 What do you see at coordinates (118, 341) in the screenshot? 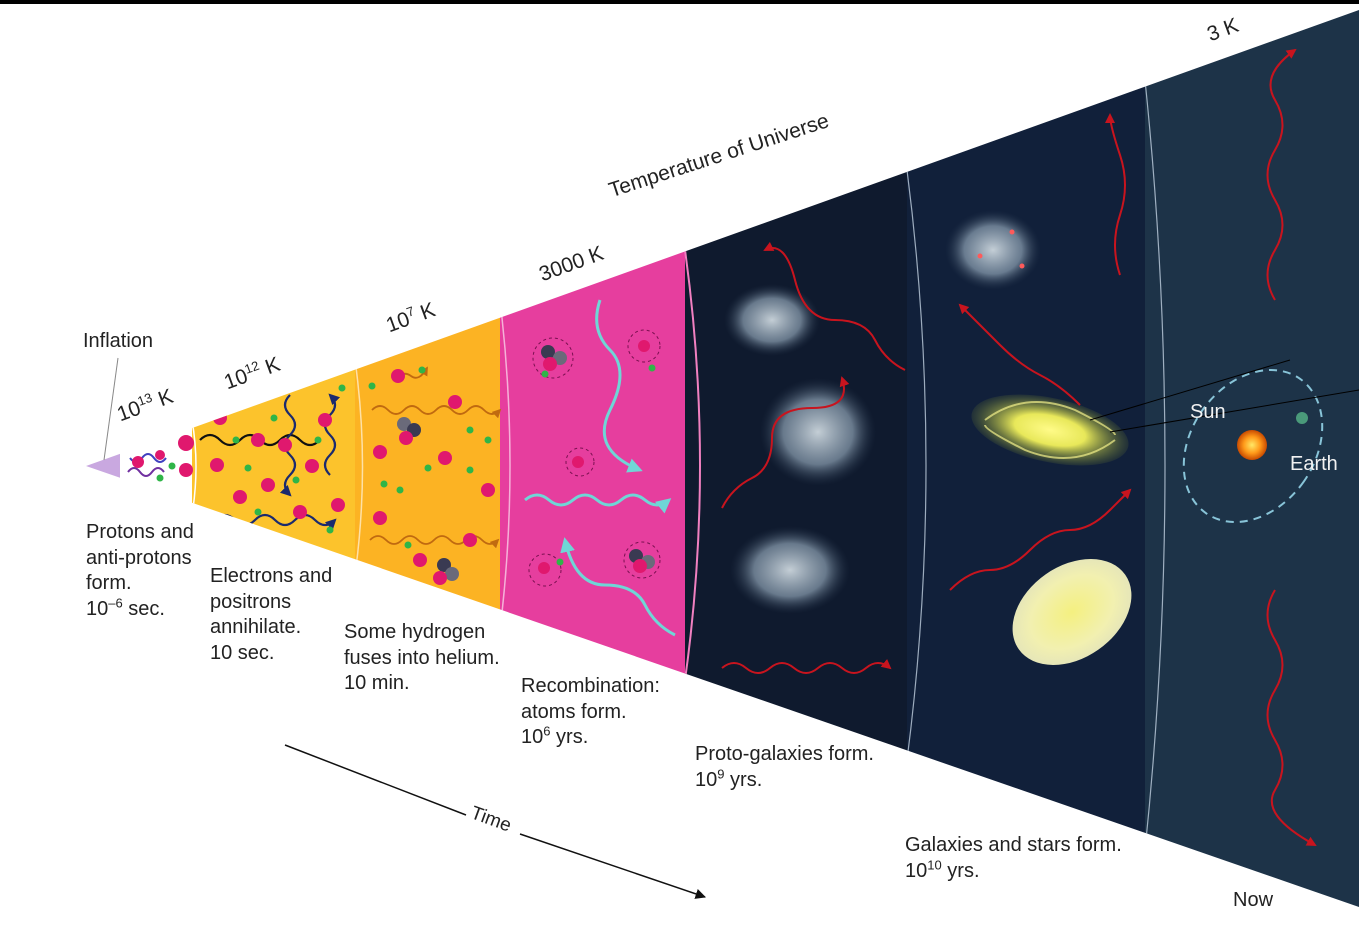
I see `inflation-label: Inflation` at bounding box center [118, 341].